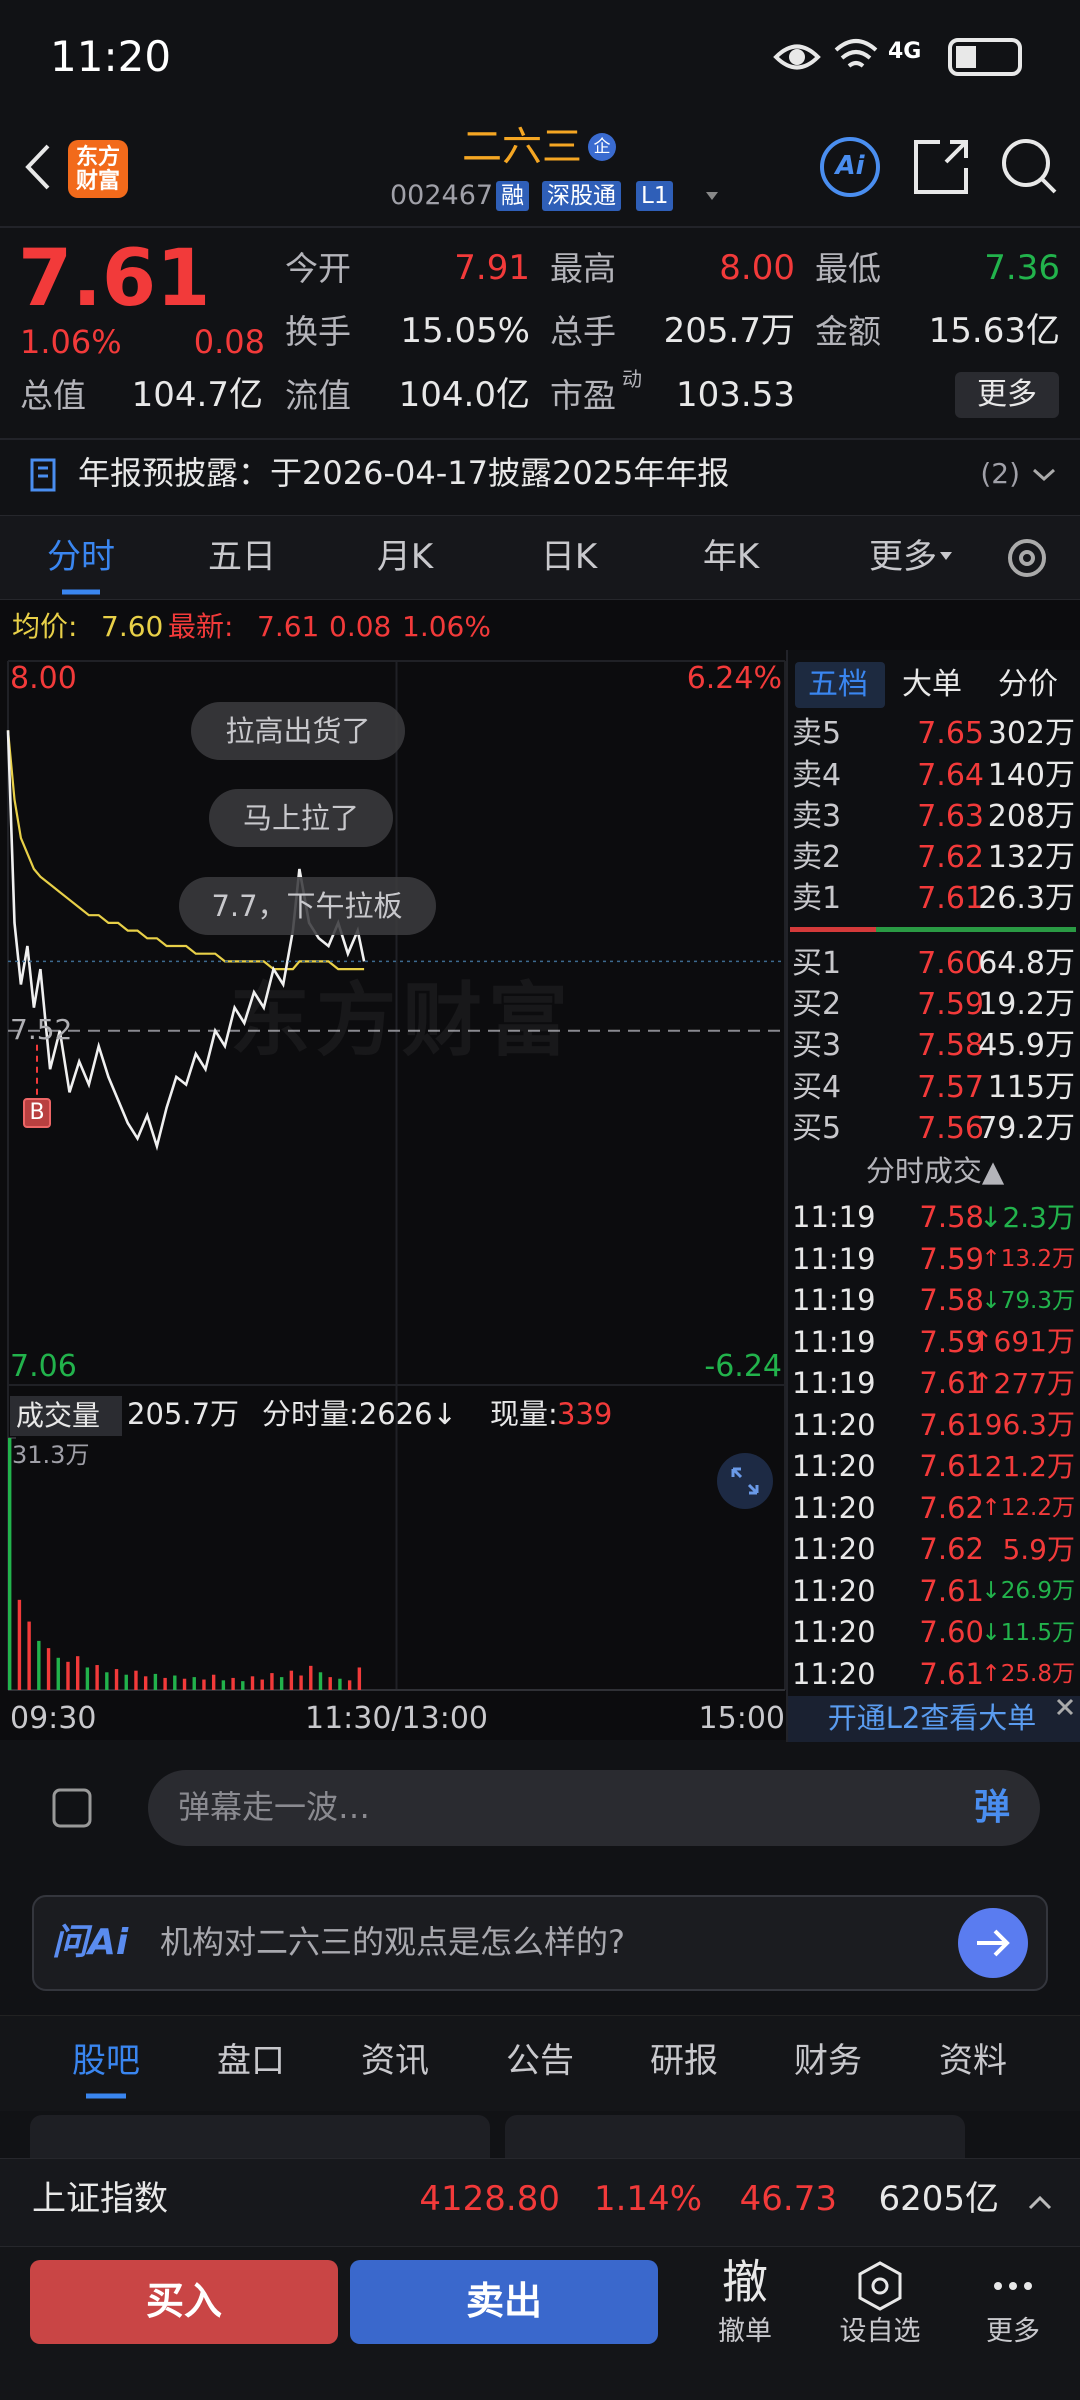  Describe the element at coordinates (950, 1128) in the screenshot. I see `book-price: 7.56` at that location.